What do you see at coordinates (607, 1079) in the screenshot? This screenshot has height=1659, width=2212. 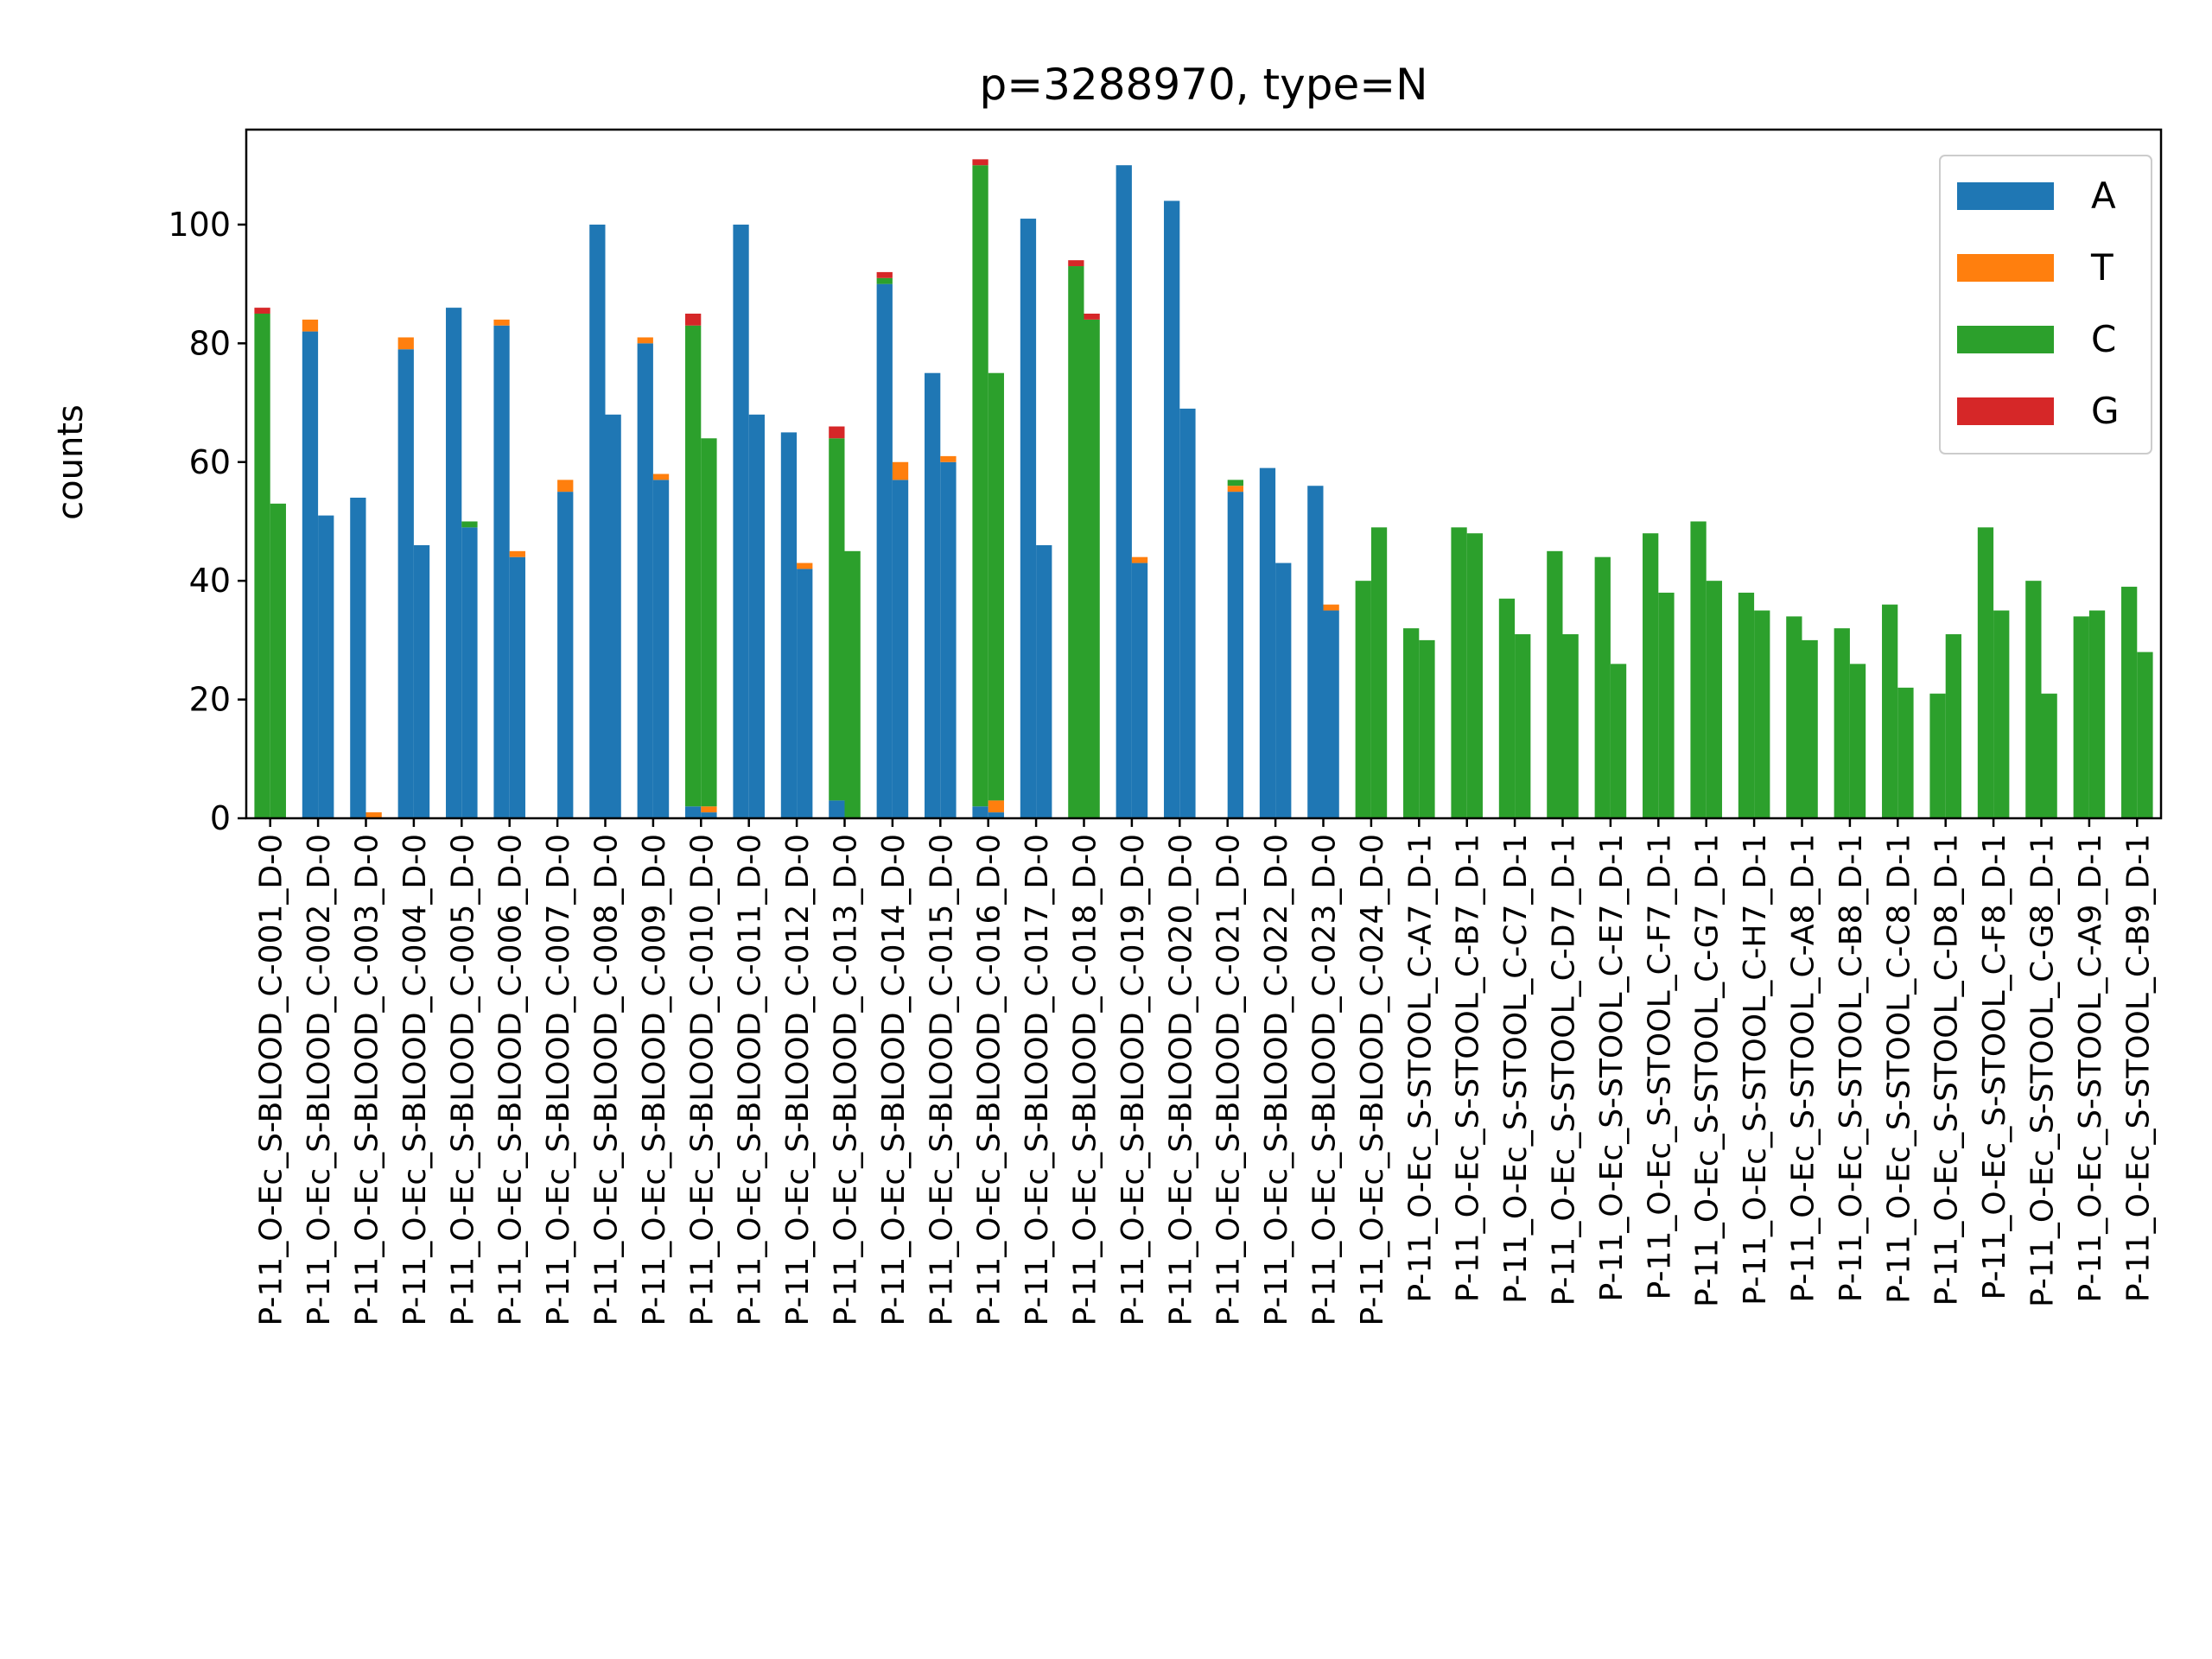 I see `x-tick-label: P-11_O-Ec_S-BLOOD_C-008_D-0` at bounding box center [607, 1079].